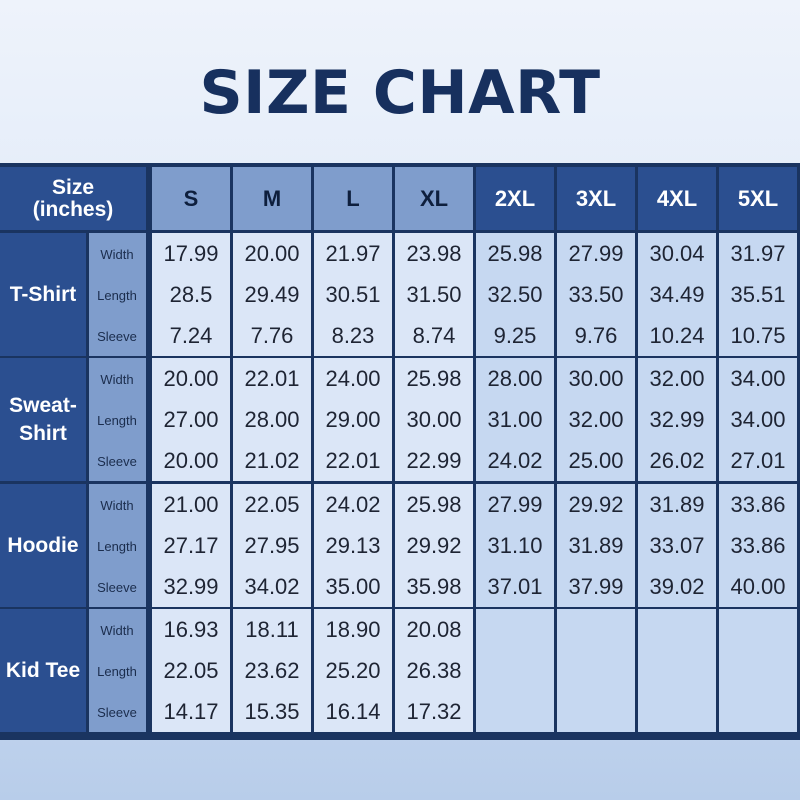  I want to click on measurement-value: 34.00, so click(758, 419).